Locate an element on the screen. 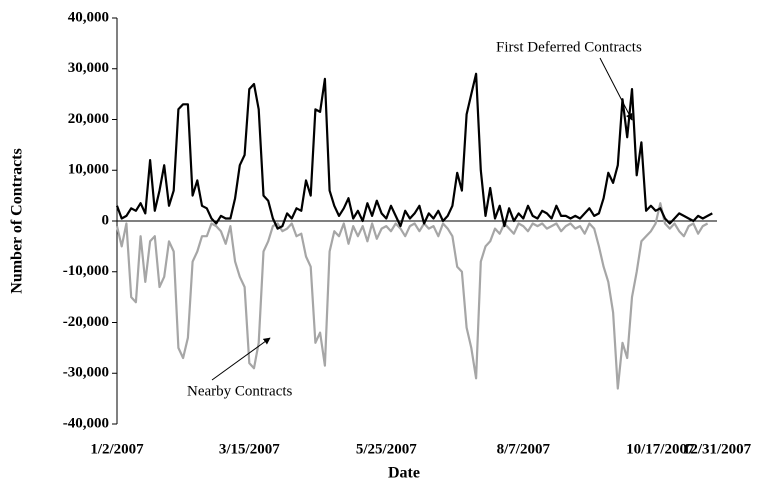  x-tick-label: 8/7/2007 is located at coordinates (524, 449).